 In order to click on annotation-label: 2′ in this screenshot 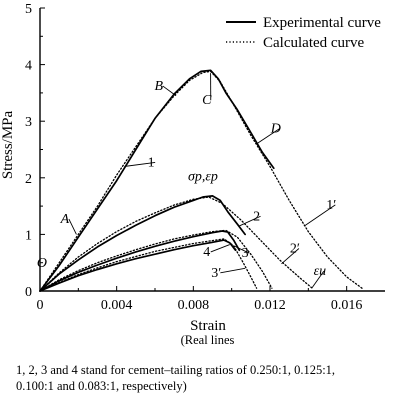, I will do `click(295, 249)`.